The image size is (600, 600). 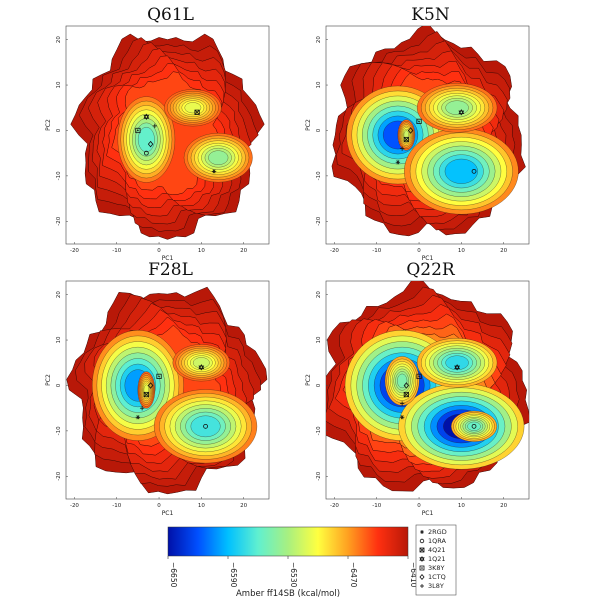 I want to click on panel-title: K5N, so click(x=430, y=15).